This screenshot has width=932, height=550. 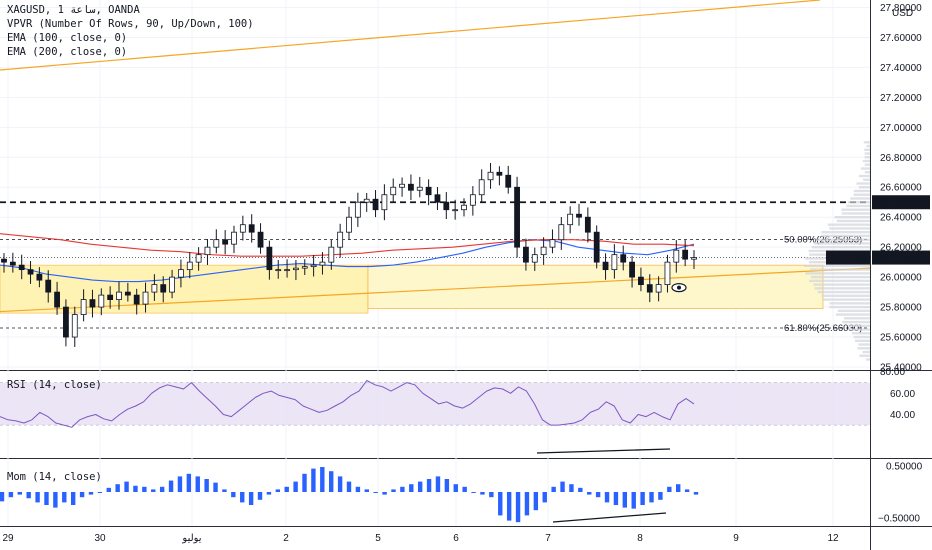 What do you see at coordinates (901, 98) in the screenshot?
I see `price-tick-label: 27.20000` at bounding box center [901, 98].